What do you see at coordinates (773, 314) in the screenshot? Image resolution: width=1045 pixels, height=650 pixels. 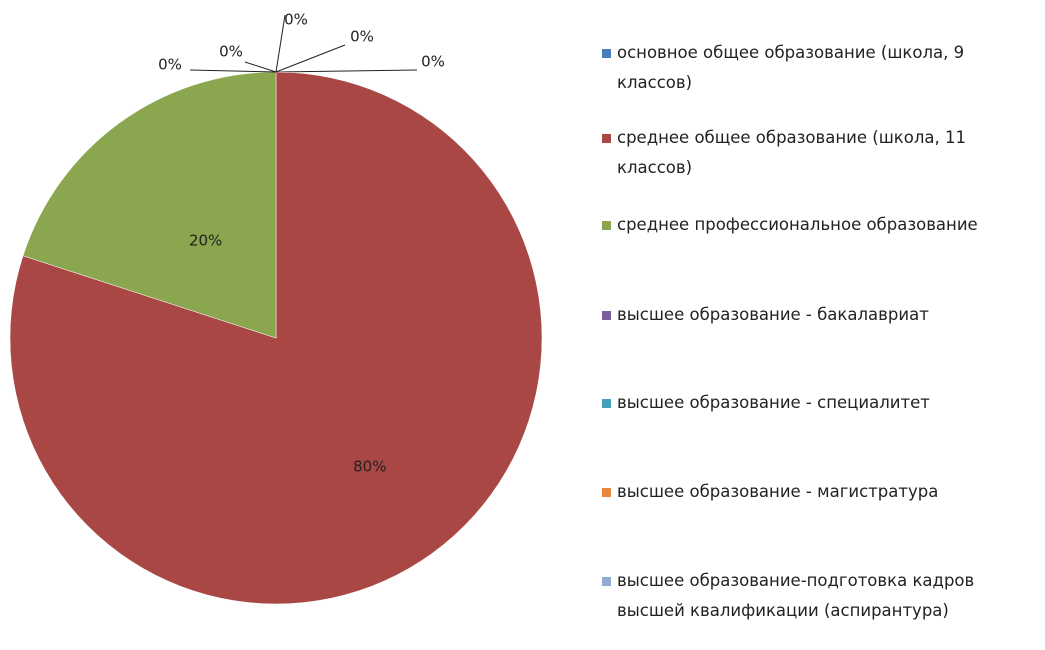 I see `legend-label: высшее образование - бакалавриат` at bounding box center [773, 314].